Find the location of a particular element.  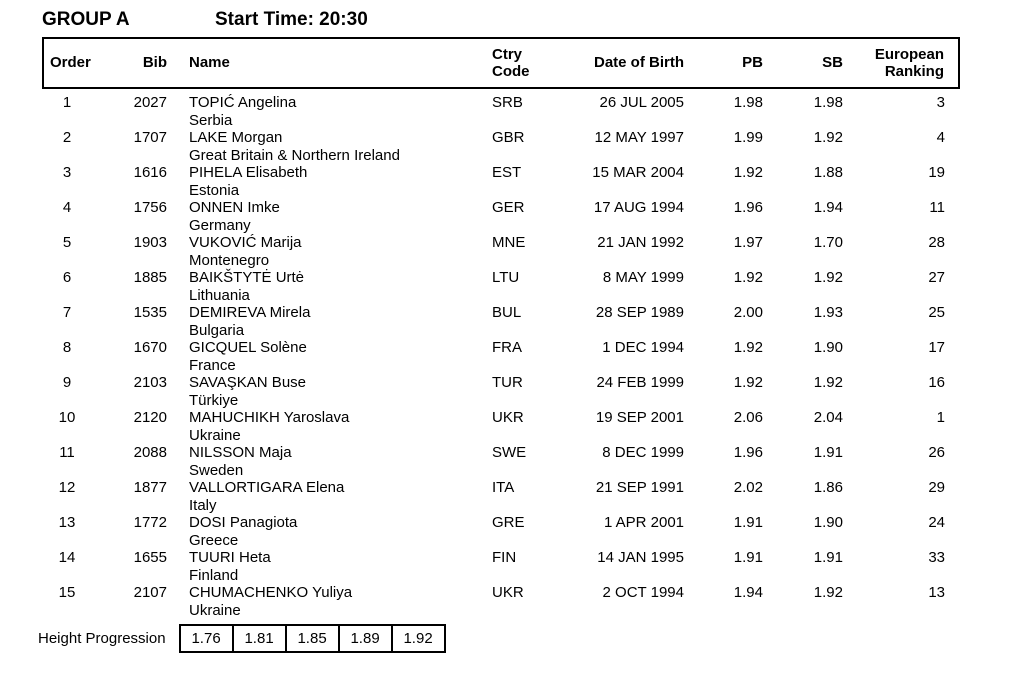

order-cell: 11 is located at coordinates (67, 452).